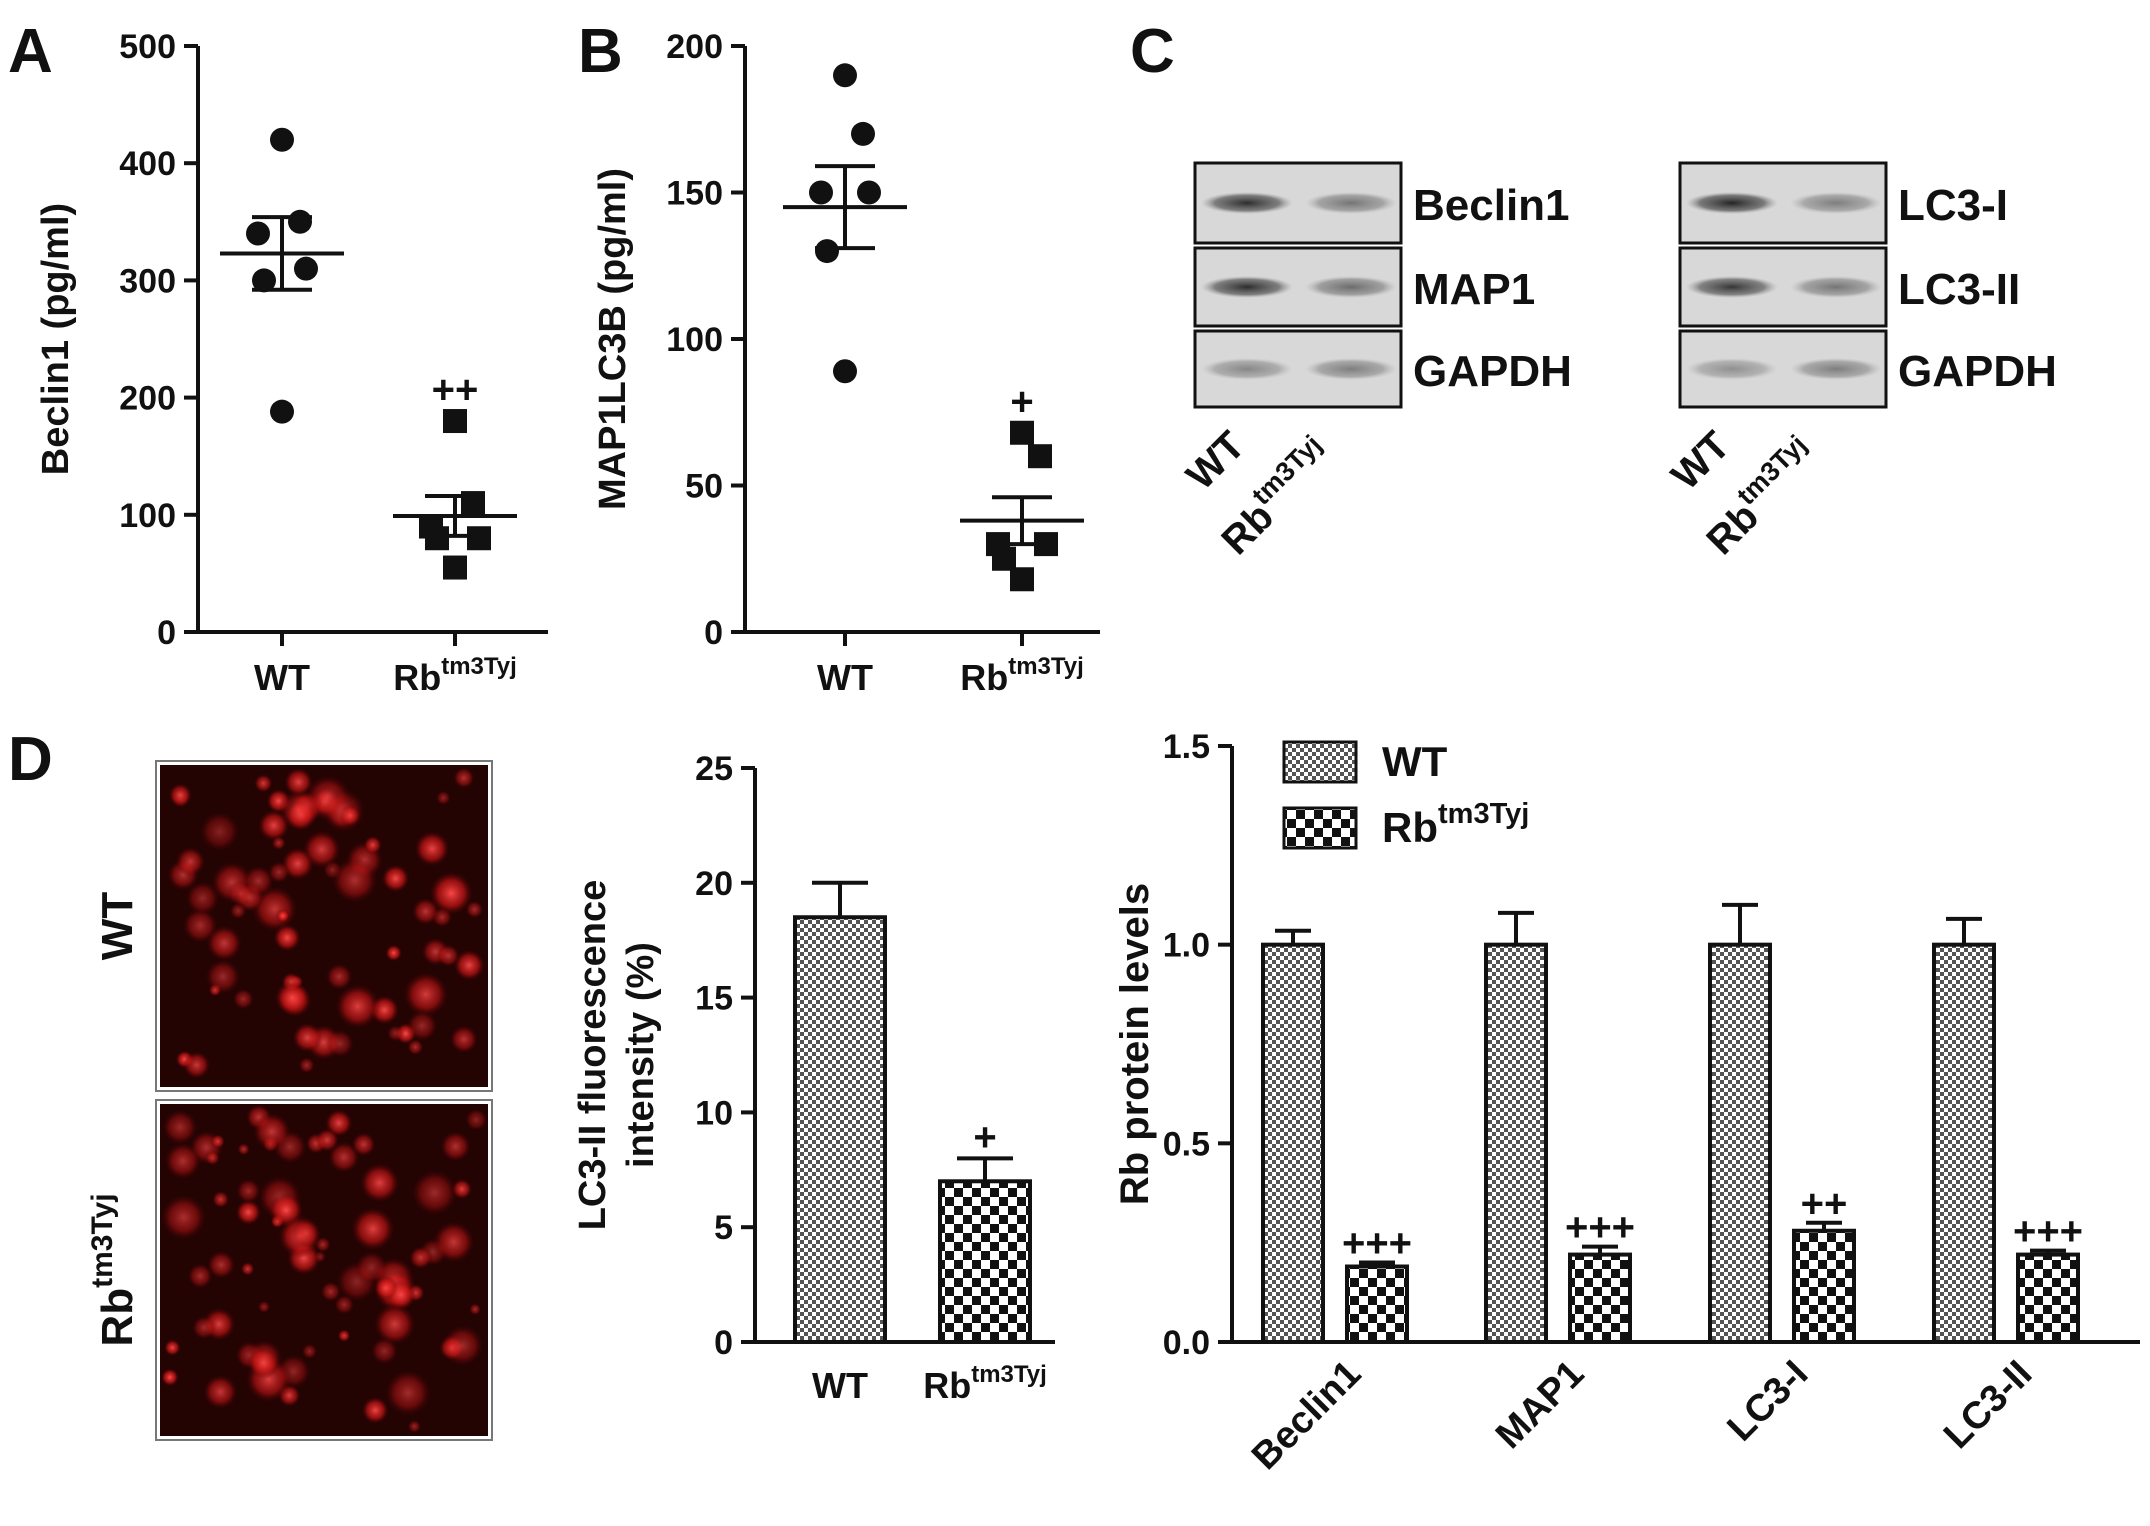  I want to click on x-tick-label: MAP1, so click(1540, 1405).